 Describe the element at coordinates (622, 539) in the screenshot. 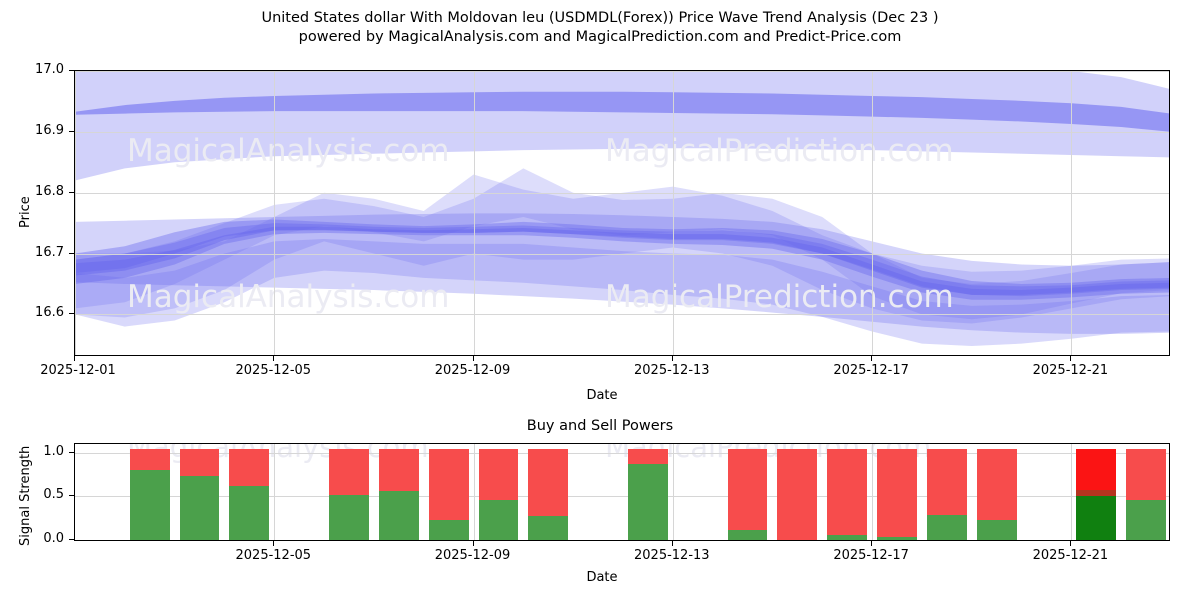

I see `gridline-power-0.0` at that location.